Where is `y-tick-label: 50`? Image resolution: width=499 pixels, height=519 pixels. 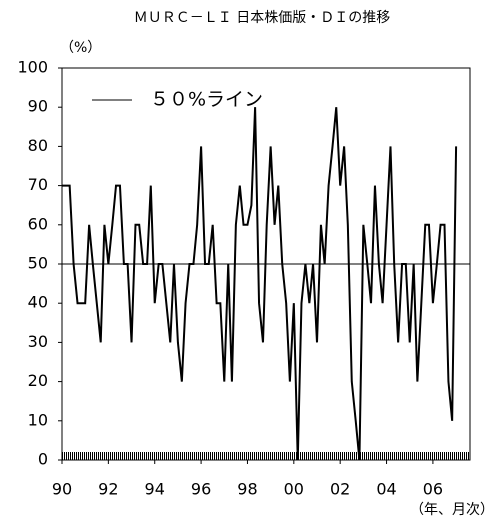
y-tick-label: 50 is located at coordinates (38, 263).